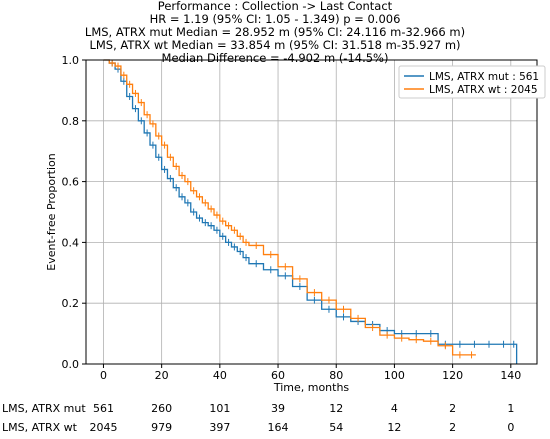  I want to click on x-tick-label: 140, so click(510, 375).